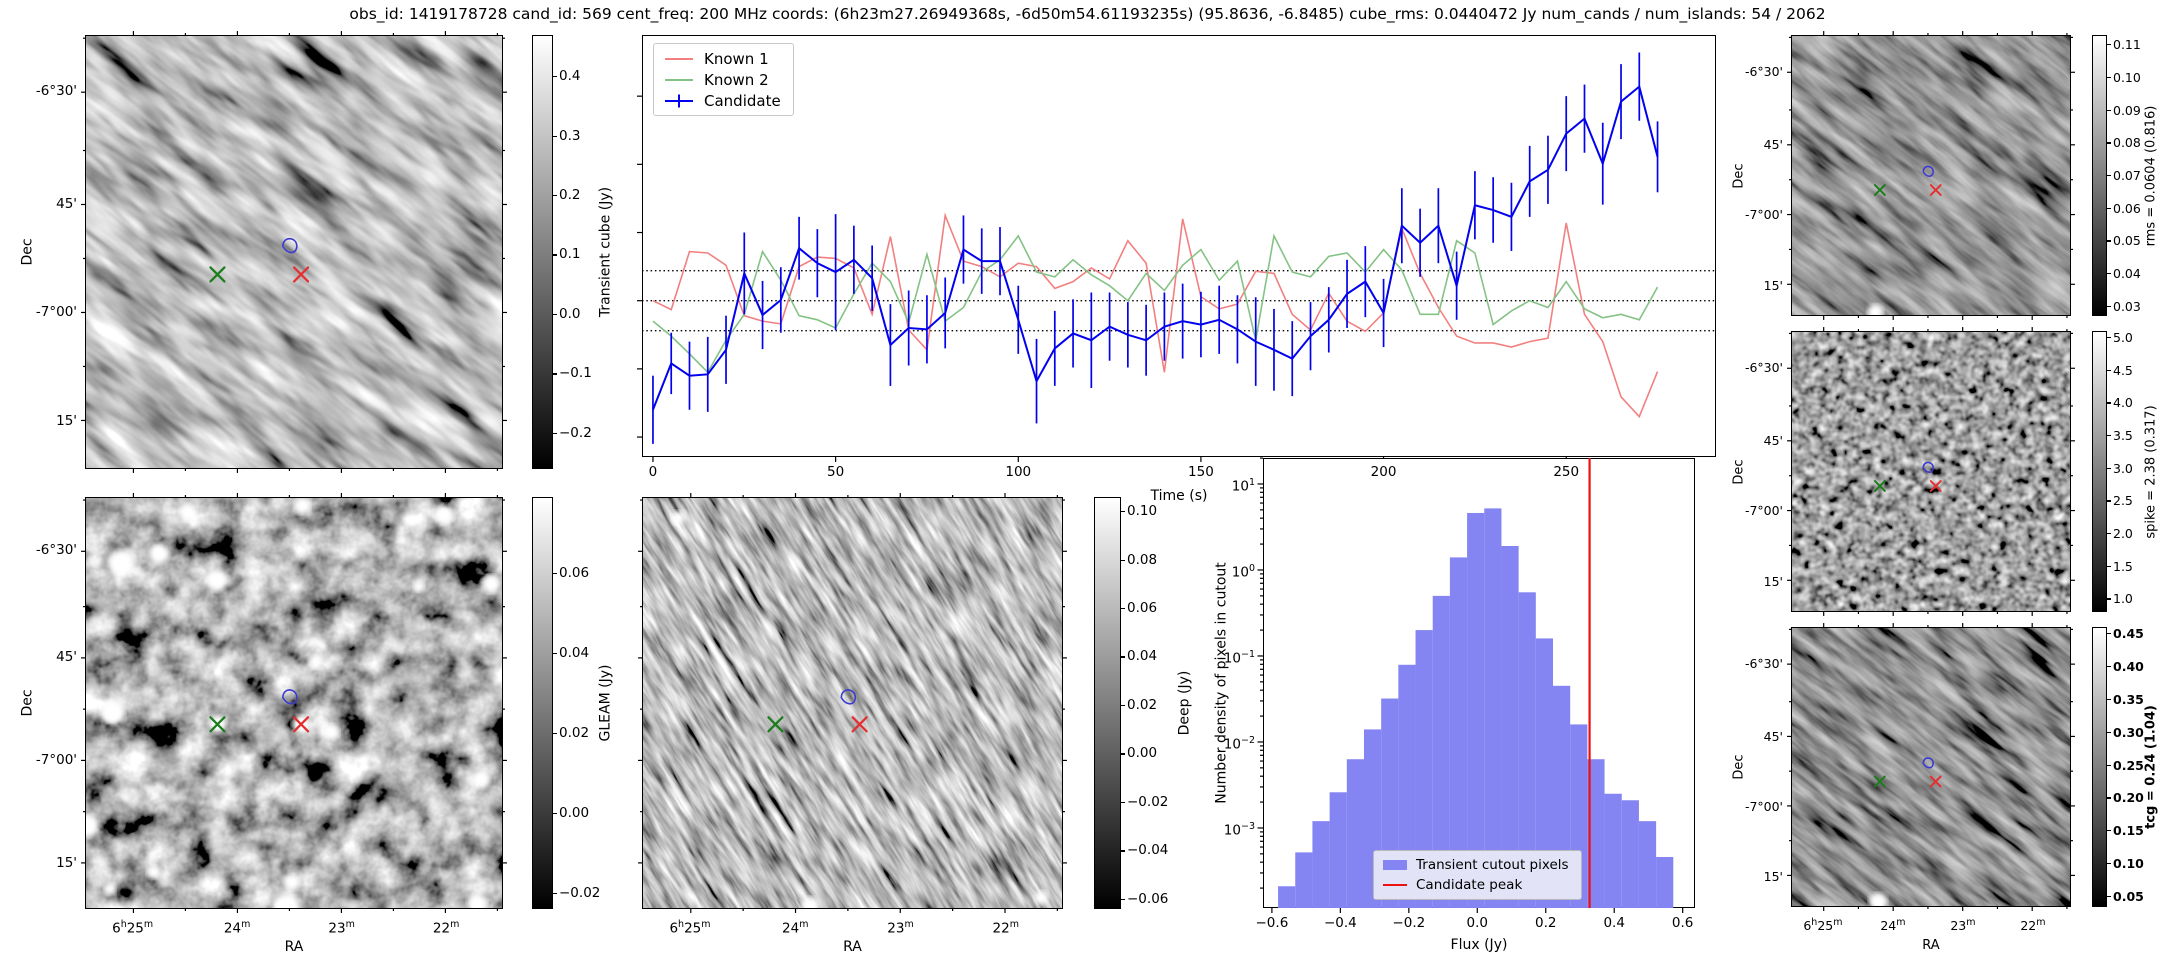 This screenshot has height=960, width=2175. I want to click on flux-histogram-panel, so click(1476, 685).